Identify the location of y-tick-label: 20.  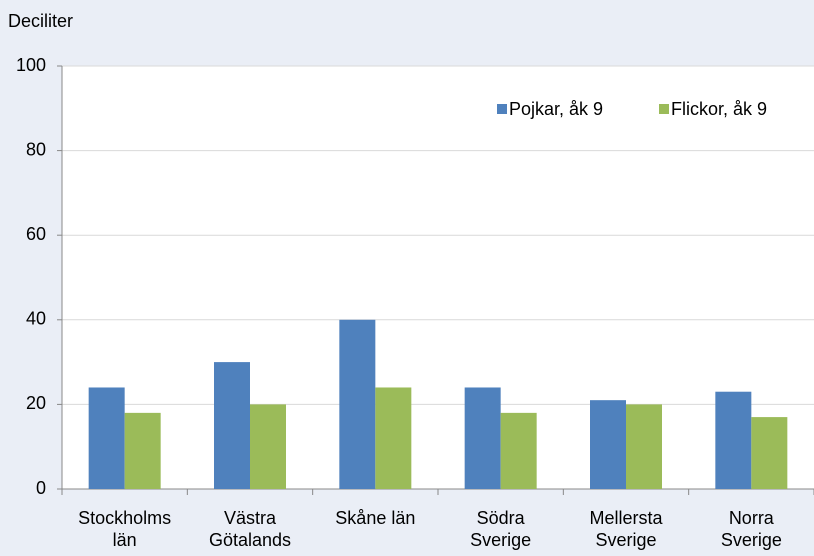
(36, 403).